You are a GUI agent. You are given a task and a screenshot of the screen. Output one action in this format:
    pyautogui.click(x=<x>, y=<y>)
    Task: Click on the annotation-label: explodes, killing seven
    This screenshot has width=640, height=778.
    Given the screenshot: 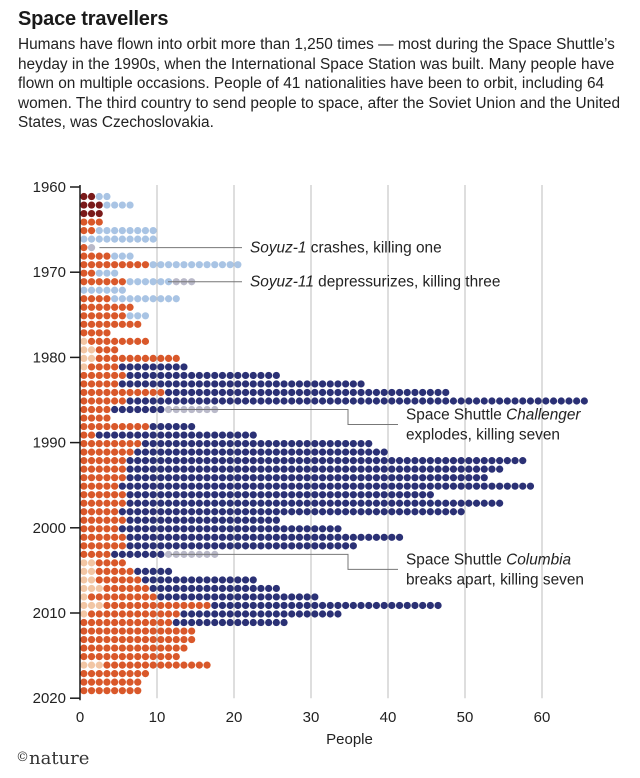 What is the action you would take?
    pyautogui.click(x=483, y=435)
    